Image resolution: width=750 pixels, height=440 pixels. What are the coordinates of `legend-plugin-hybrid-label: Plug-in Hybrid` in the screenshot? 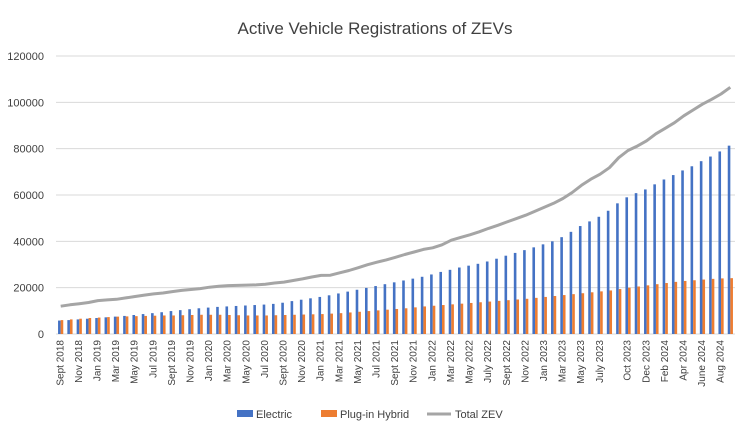 It's located at (374, 415).